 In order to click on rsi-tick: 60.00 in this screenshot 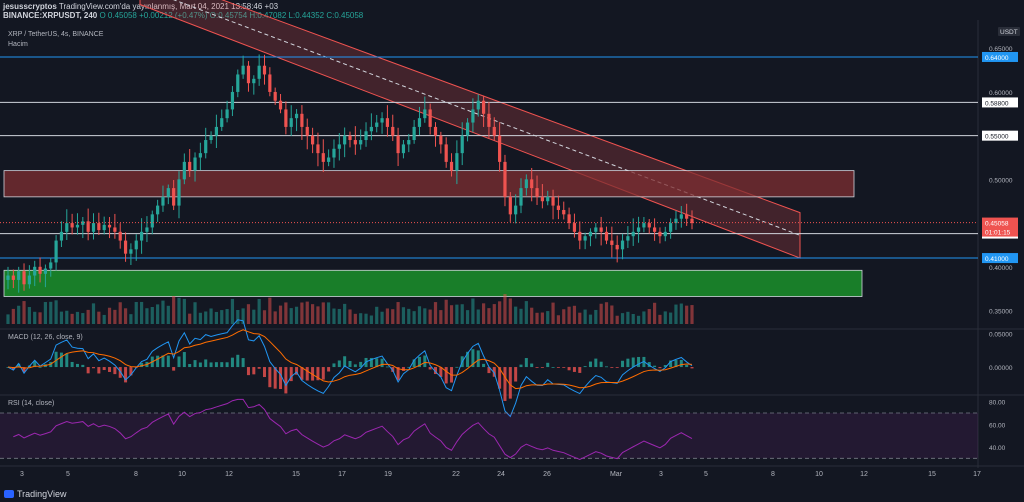, I will do `click(997, 425)`.